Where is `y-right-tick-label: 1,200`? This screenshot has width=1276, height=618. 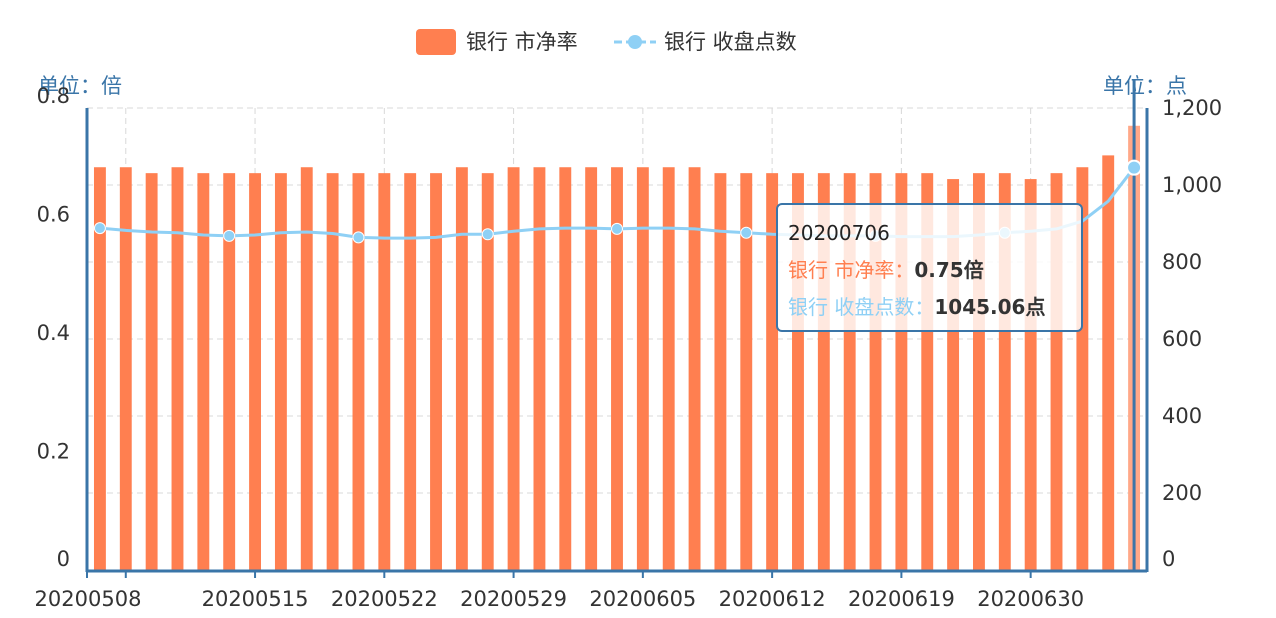 y-right-tick-label: 1,200 is located at coordinates (1192, 108).